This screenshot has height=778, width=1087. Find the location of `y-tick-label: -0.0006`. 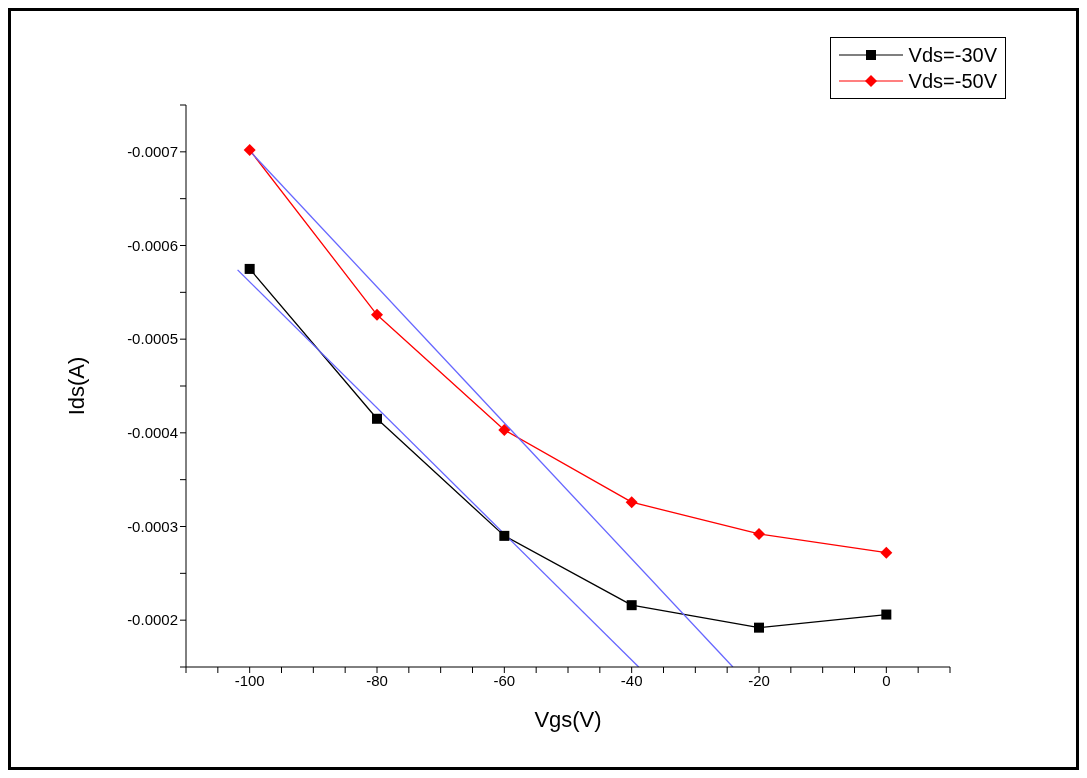

y-tick-label: -0.0006 is located at coordinates (152, 245).